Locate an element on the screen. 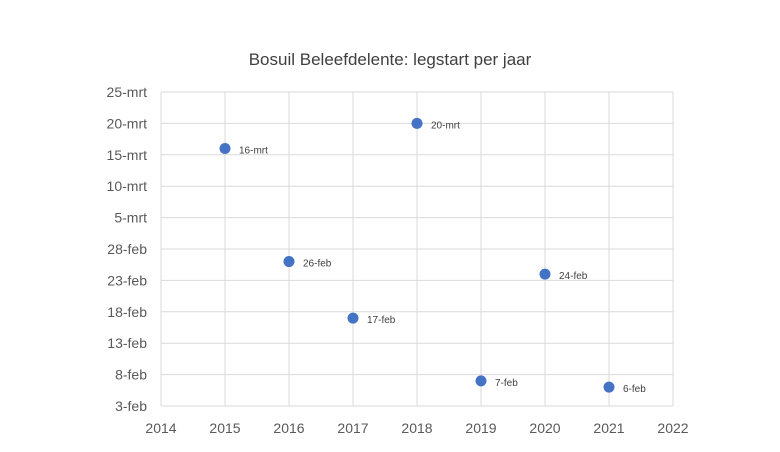 The height and width of the screenshot is (452, 780). x-tick-label: 2020 is located at coordinates (544, 428).